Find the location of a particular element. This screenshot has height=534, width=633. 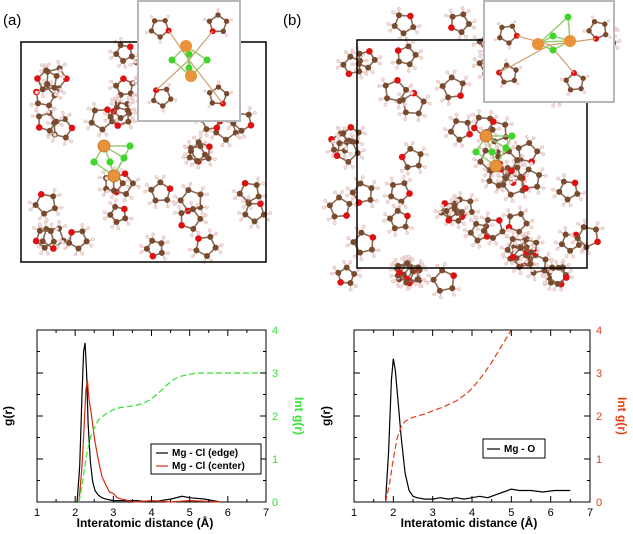

x-tick-label: 5 is located at coordinates (511, 513).